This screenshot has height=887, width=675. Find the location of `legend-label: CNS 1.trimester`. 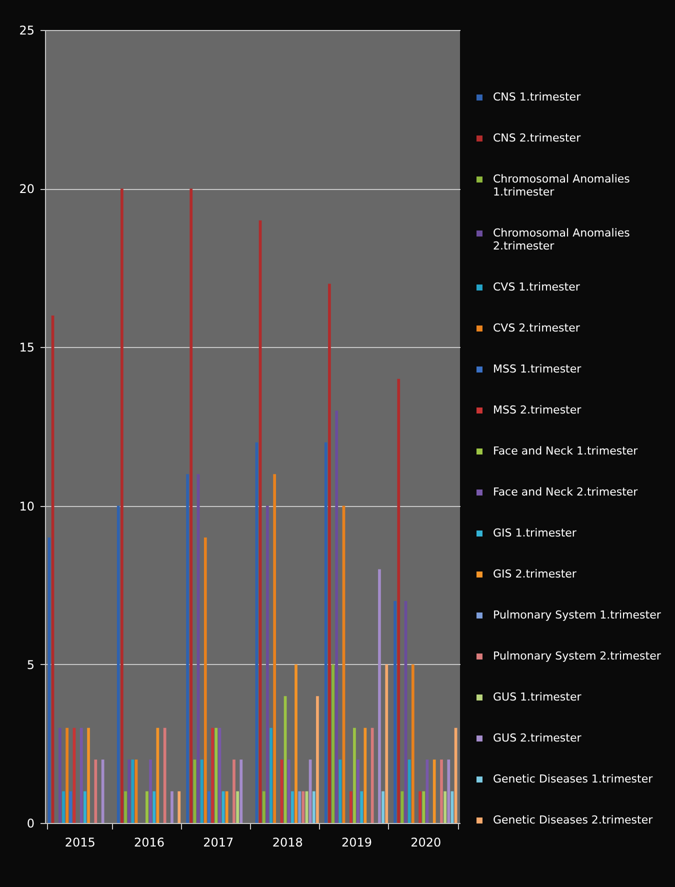

legend-label: CNS 1.trimester is located at coordinates (537, 97).